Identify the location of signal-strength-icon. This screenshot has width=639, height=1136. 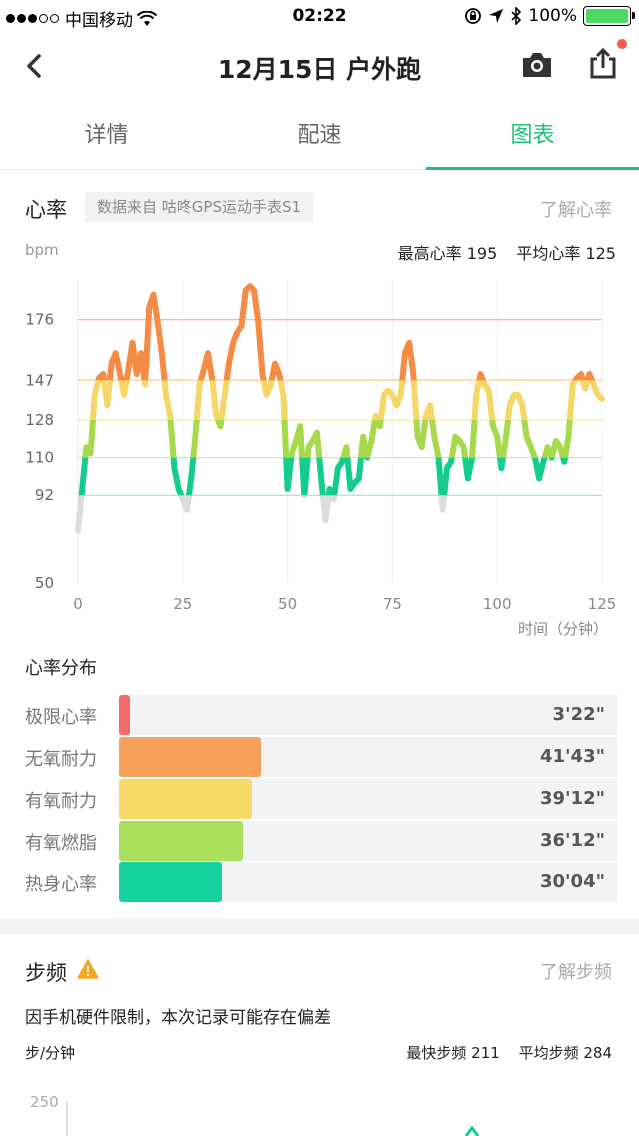
(32, 18).